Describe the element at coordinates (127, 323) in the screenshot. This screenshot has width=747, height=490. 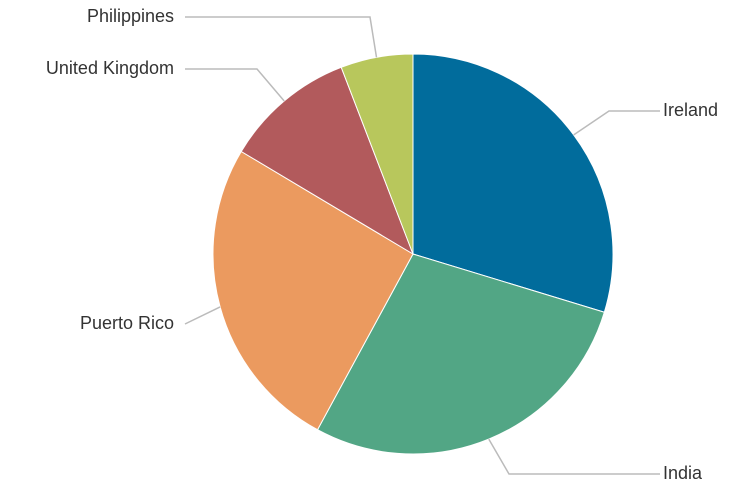
I see `slice-label-puerto-rico: Puerto Rico` at that location.